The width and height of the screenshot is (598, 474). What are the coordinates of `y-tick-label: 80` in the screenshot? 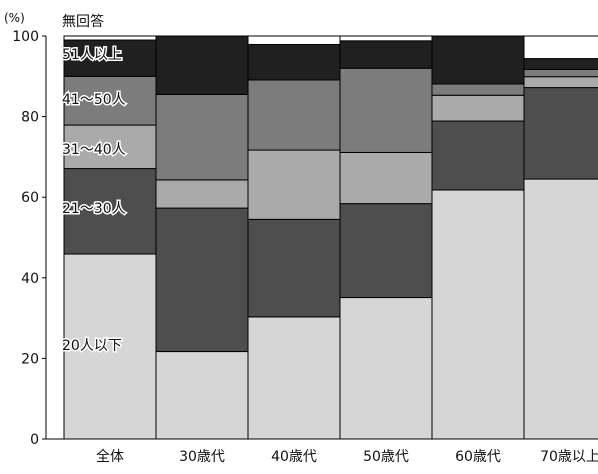 It's located at (30, 118).